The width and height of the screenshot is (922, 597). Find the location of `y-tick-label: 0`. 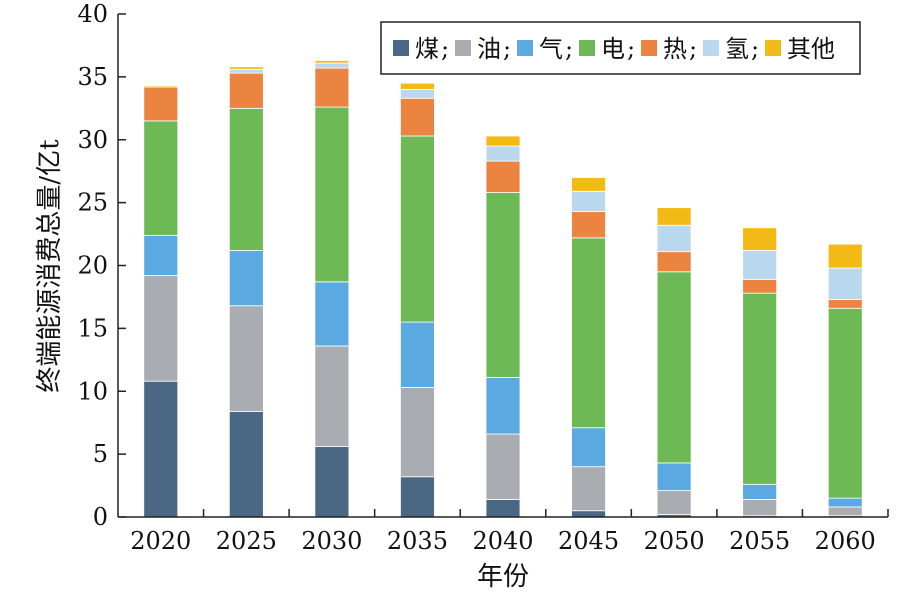

y-tick-label: 0 is located at coordinates (100, 517).